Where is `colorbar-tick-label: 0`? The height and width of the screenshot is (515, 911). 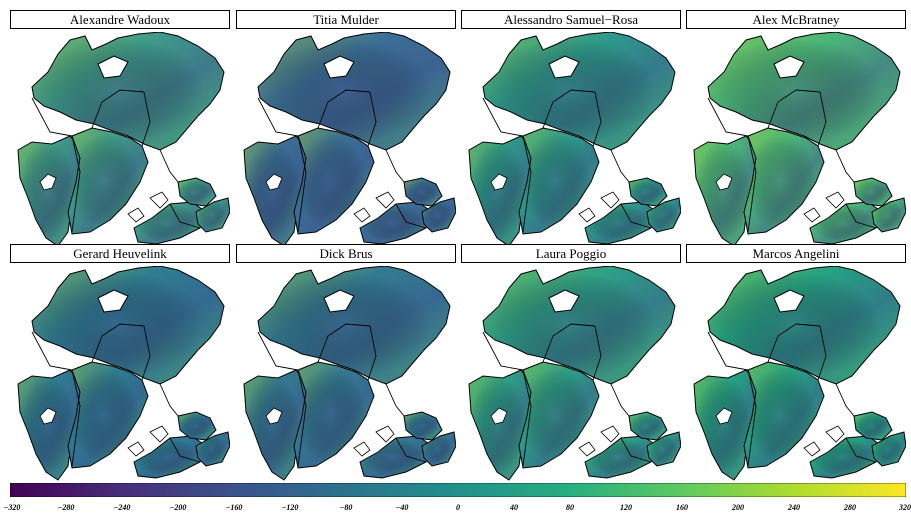
colorbar-tick-label: 0 is located at coordinates (458, 507).